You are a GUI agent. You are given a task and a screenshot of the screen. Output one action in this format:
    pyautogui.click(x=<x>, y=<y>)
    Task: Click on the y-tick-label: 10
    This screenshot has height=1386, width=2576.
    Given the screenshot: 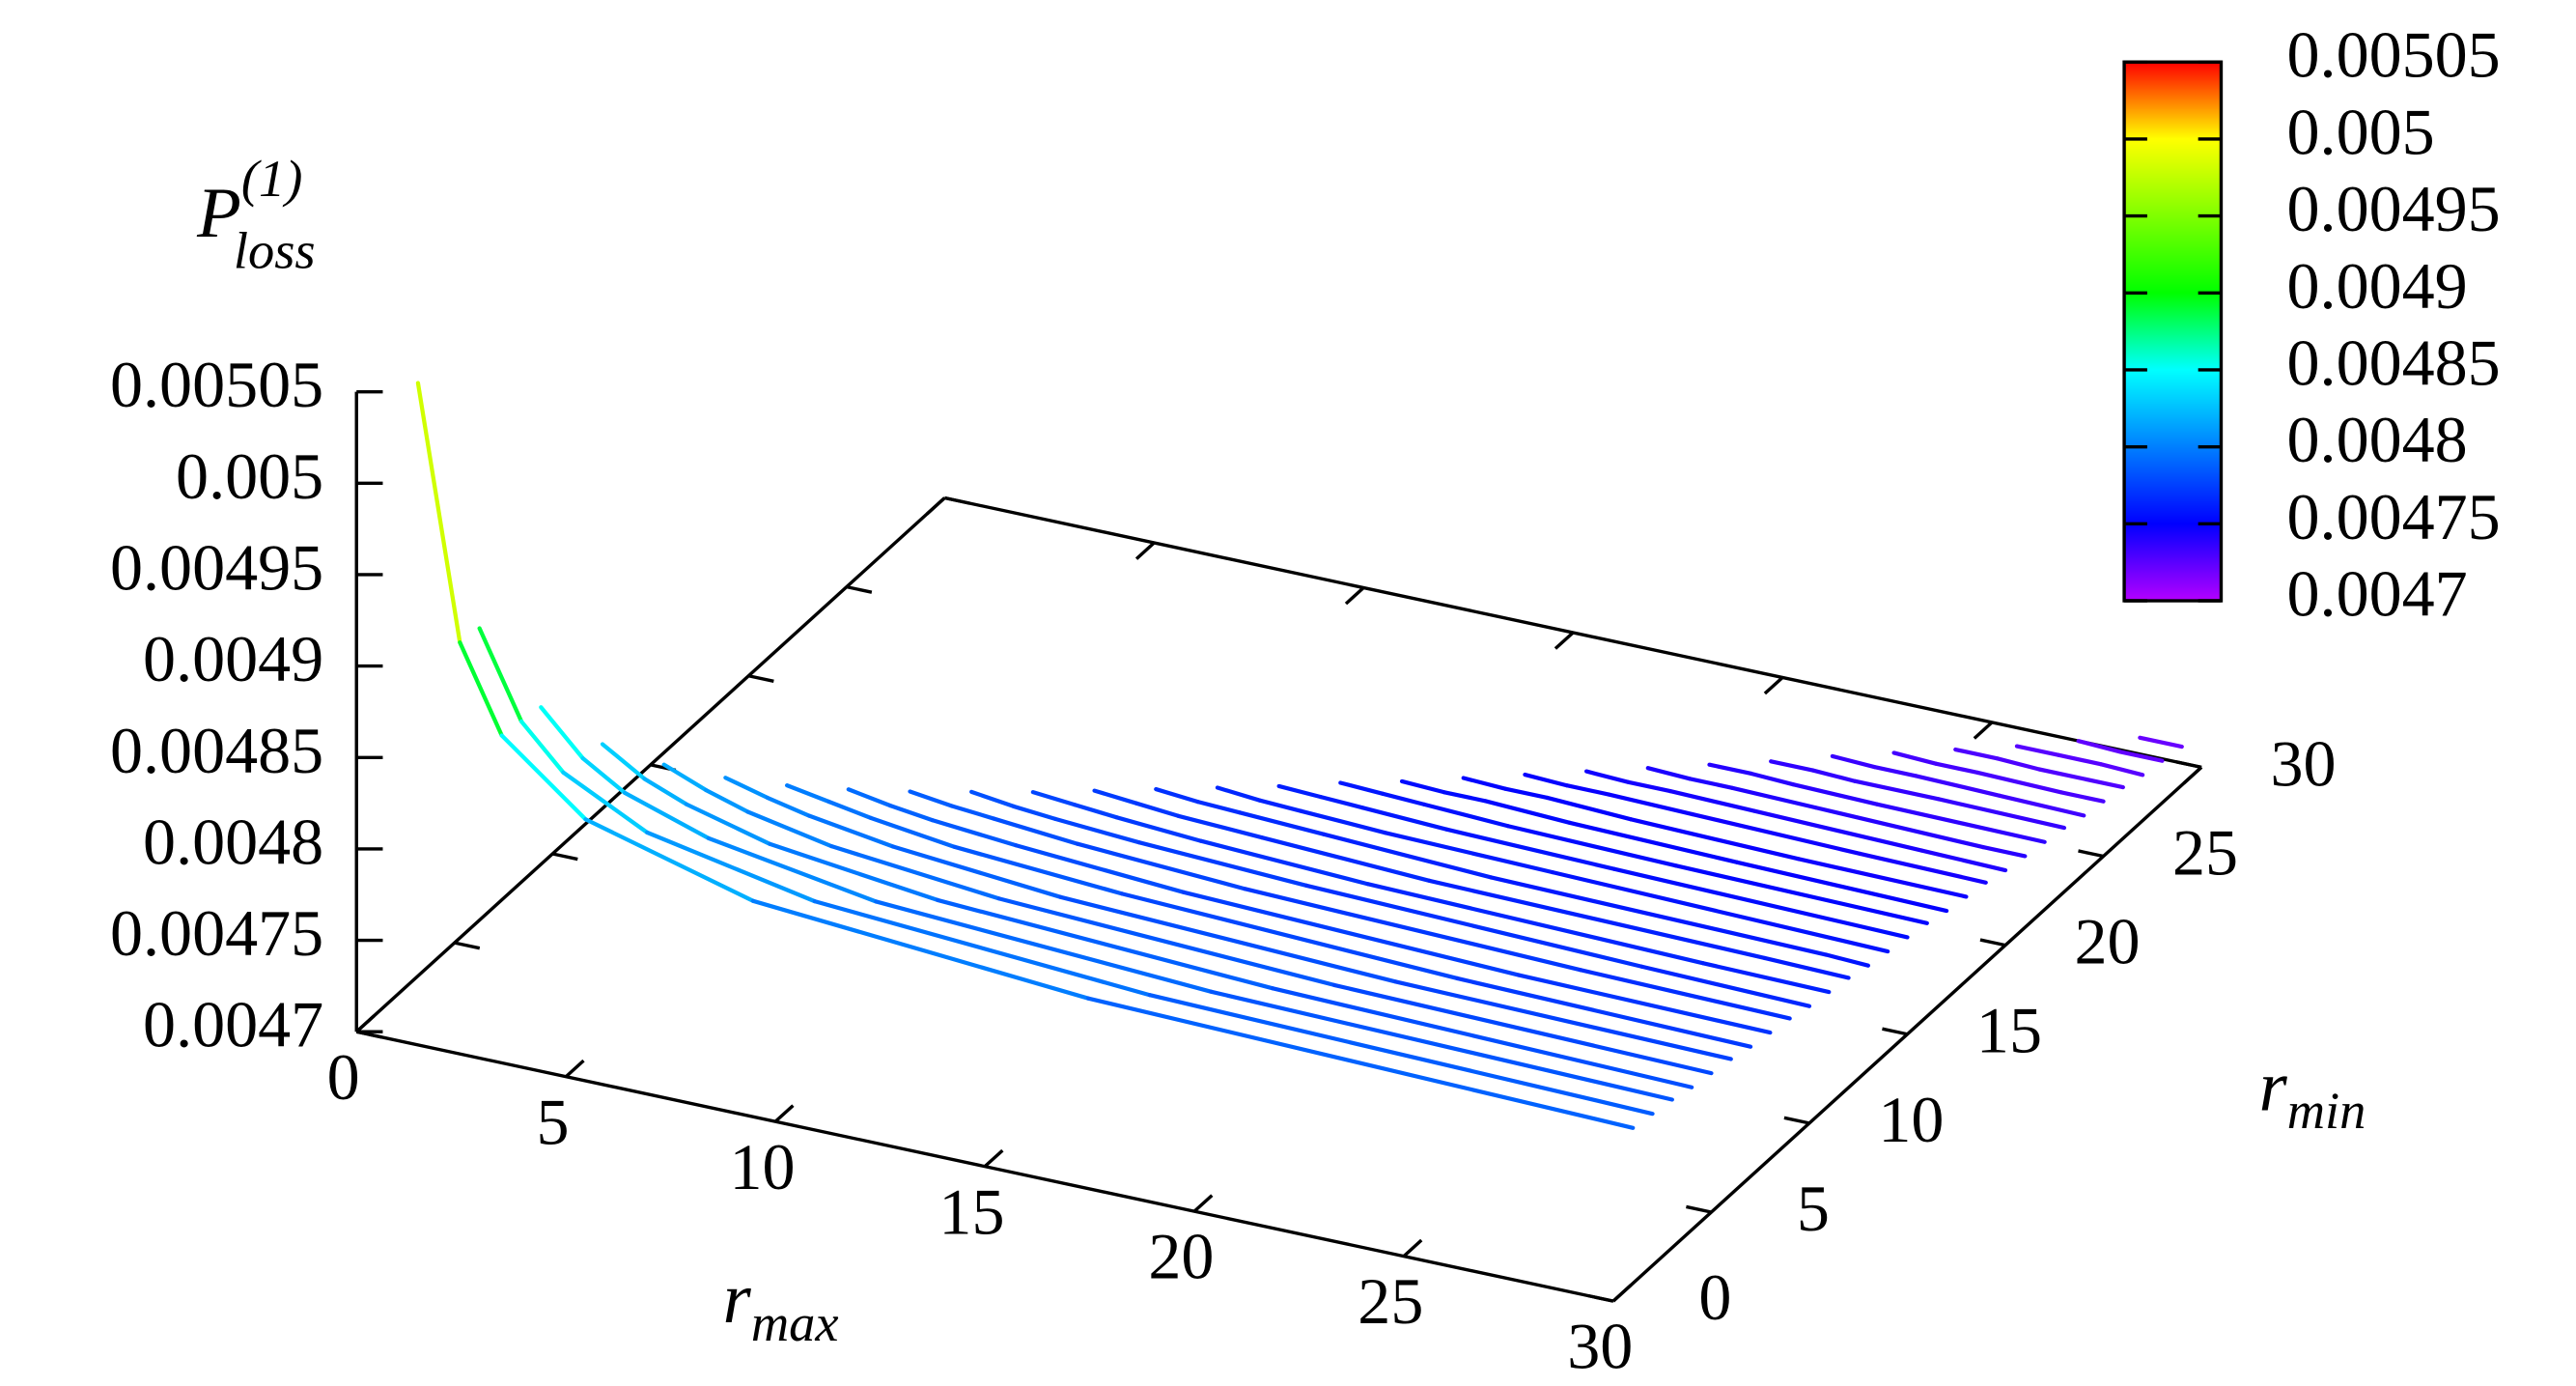 What is the action you would take?
    pyautogui.click(x=1911, y=1120)
    